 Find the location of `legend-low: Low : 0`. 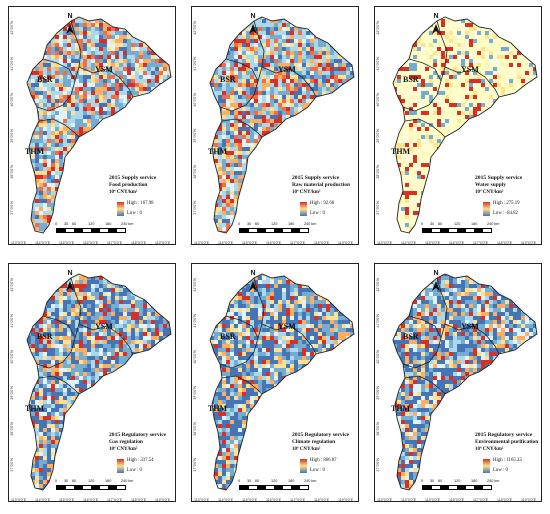

legend-low: Low : 0 is located at coordinates (134, 470).